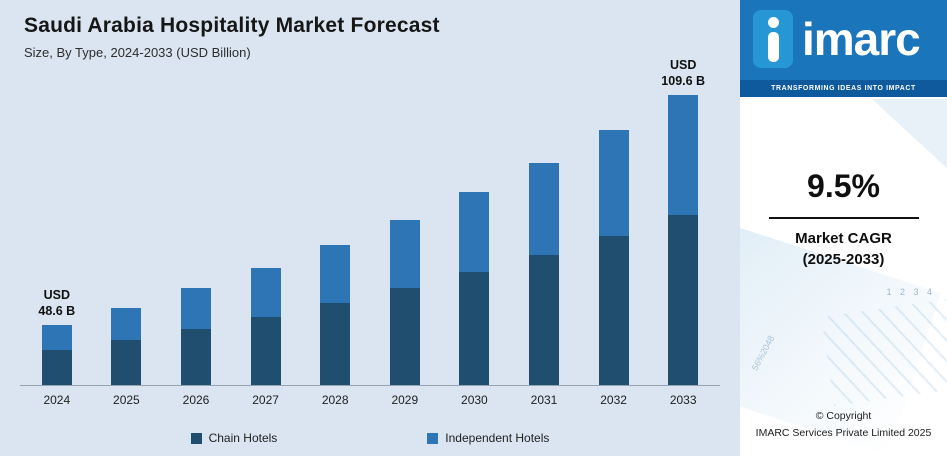  What do you see at coordinates (196, 400) in the screenshot?
I see `x-axis-label: 2026` at bounding box center [196, 400].